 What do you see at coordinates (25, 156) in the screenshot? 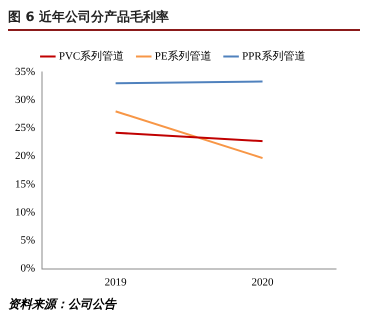
I see `y-tick-label: 20%` at bounding box center [25, 156].